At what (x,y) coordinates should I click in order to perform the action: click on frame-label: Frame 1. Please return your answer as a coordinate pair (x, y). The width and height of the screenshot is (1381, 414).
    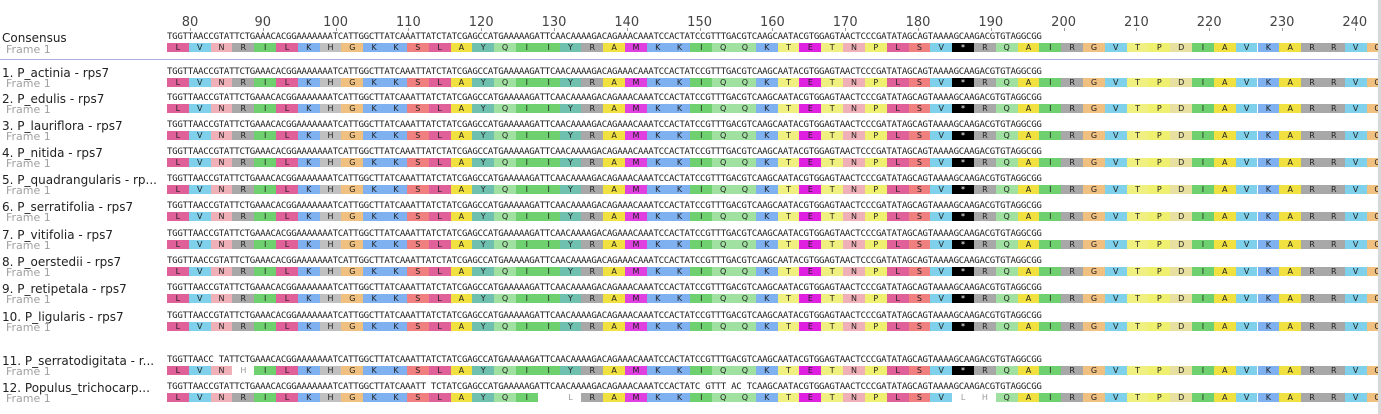
    Looking at the image, I should click on (28, 398).